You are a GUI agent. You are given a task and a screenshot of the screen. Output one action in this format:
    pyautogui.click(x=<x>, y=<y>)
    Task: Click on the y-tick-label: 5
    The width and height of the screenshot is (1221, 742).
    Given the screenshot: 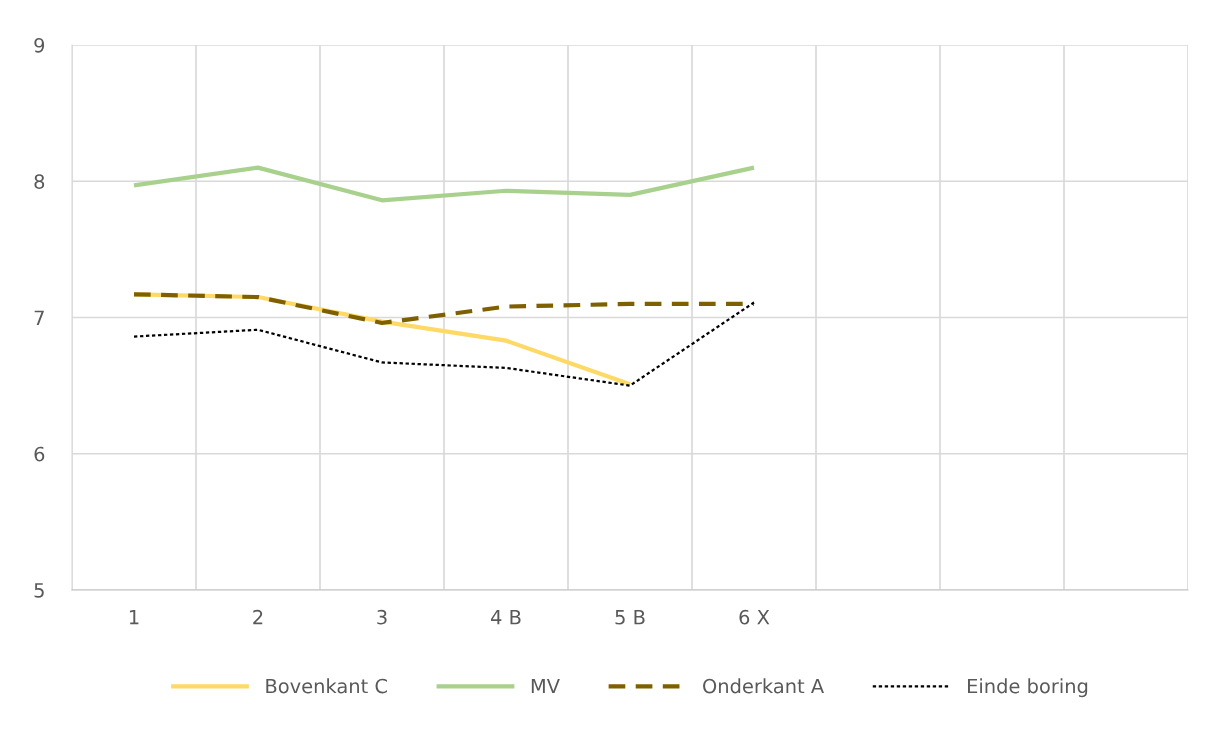 What is the action you would take?
    pyautogui.click(x=39, y=590)
    